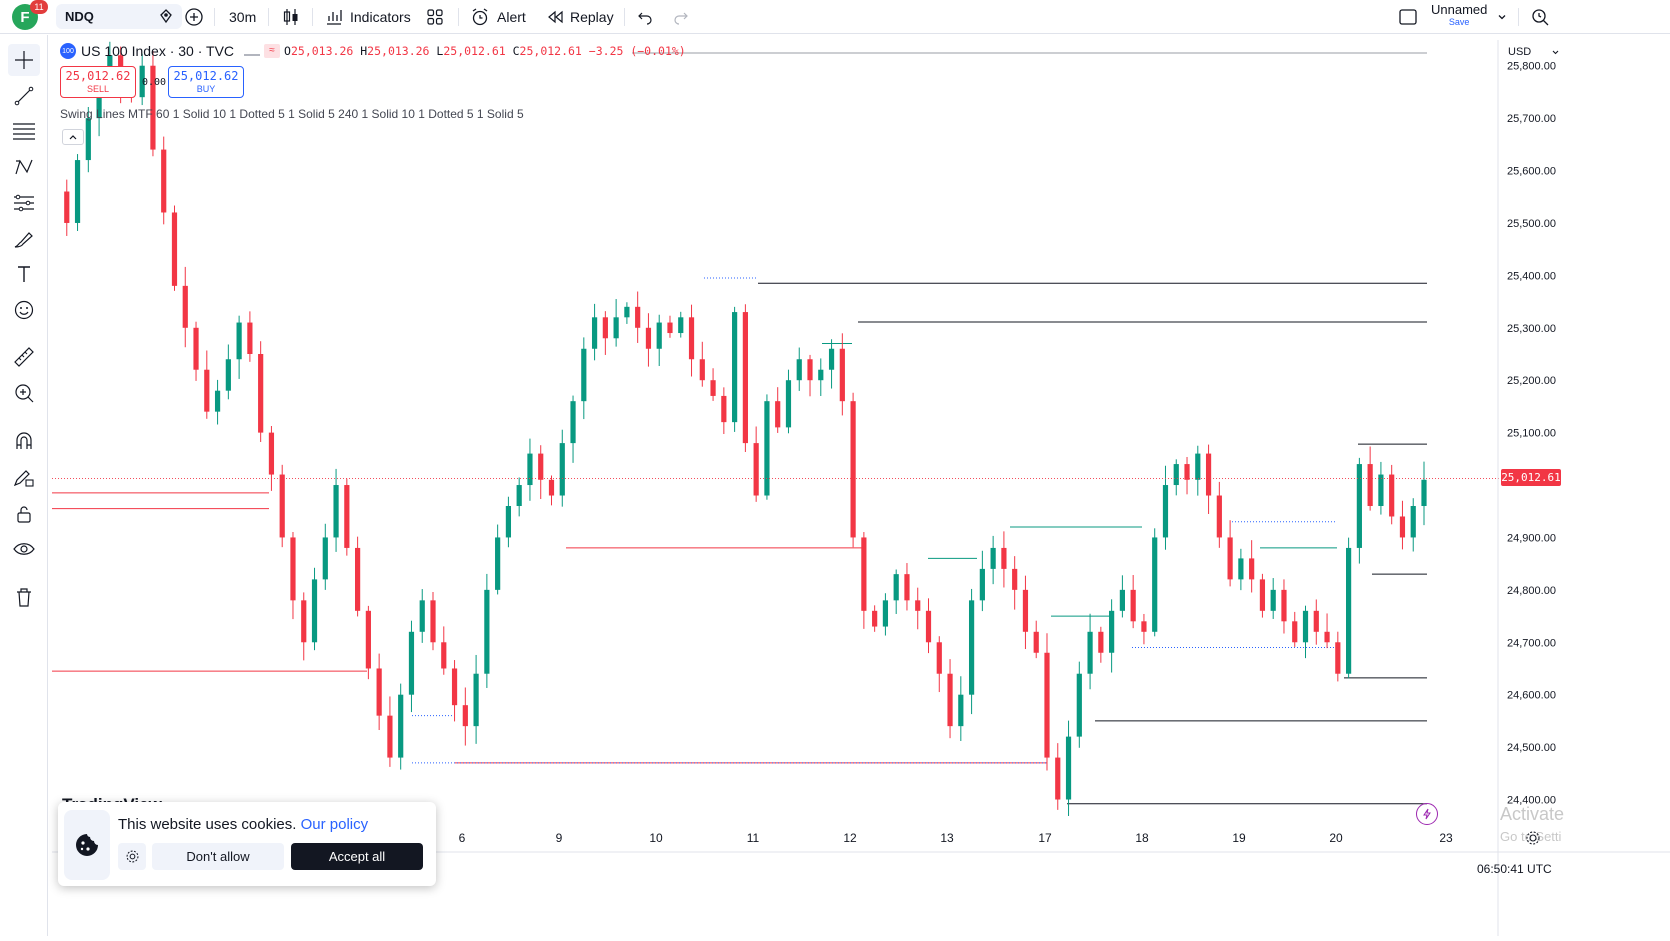  I want to click on alarm-clock-icon, so click(480, 17).